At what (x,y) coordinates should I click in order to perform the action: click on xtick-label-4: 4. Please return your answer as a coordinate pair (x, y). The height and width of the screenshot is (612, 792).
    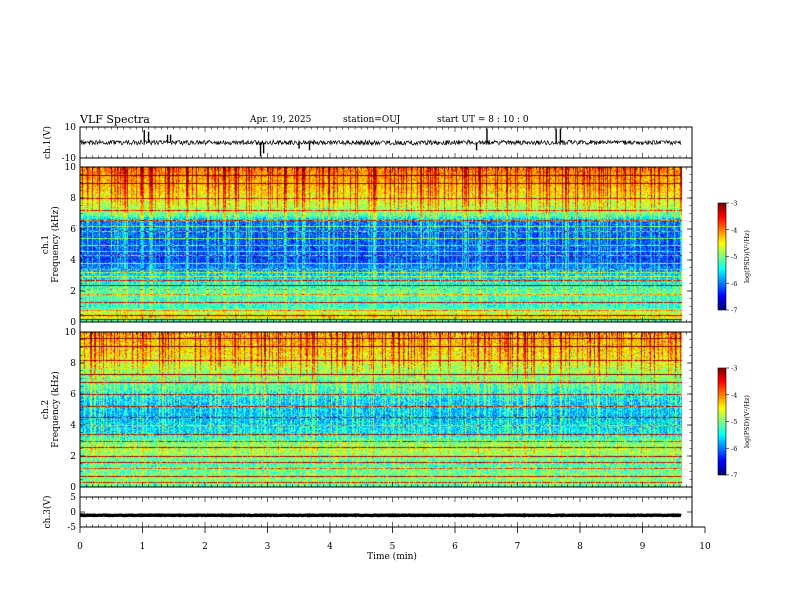
    Looking at the image, I should click on (330, 547).